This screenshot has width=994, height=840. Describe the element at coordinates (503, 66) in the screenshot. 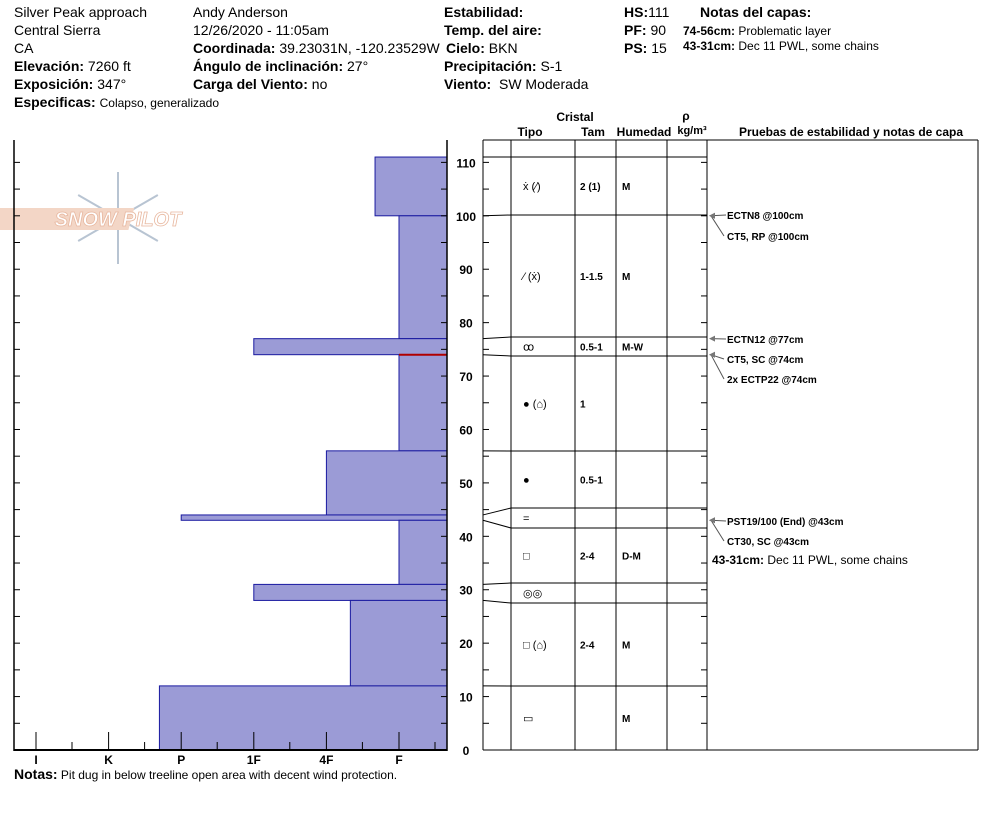

I see `precipitation: Precipitación: S-1` at that location.